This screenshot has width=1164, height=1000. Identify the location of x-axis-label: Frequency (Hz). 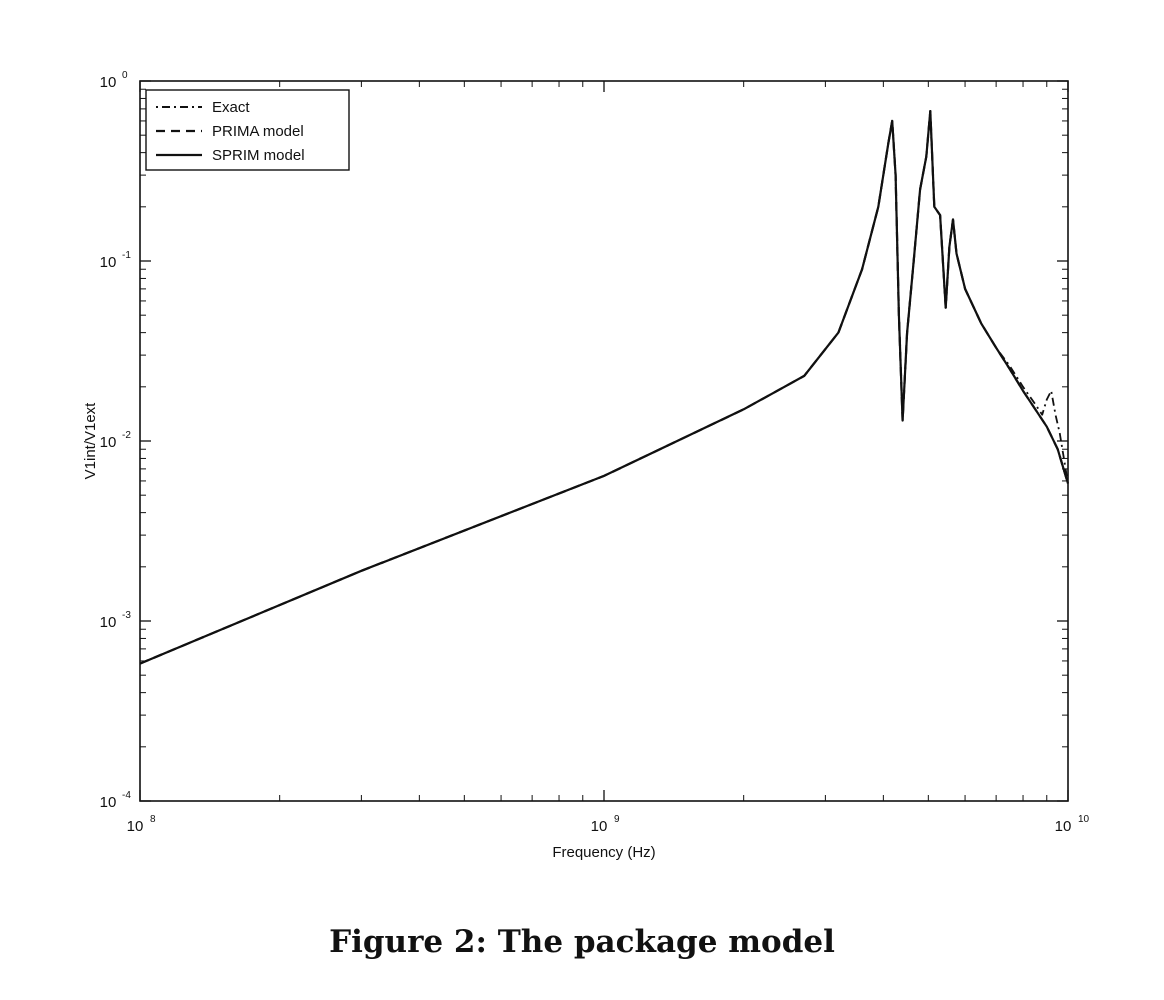
(603, 852).